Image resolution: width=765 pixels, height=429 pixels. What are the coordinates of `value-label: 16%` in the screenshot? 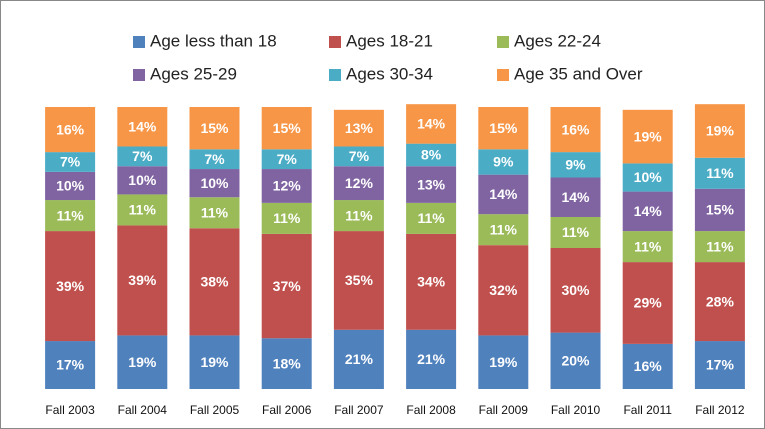 It's located at (70, 129).